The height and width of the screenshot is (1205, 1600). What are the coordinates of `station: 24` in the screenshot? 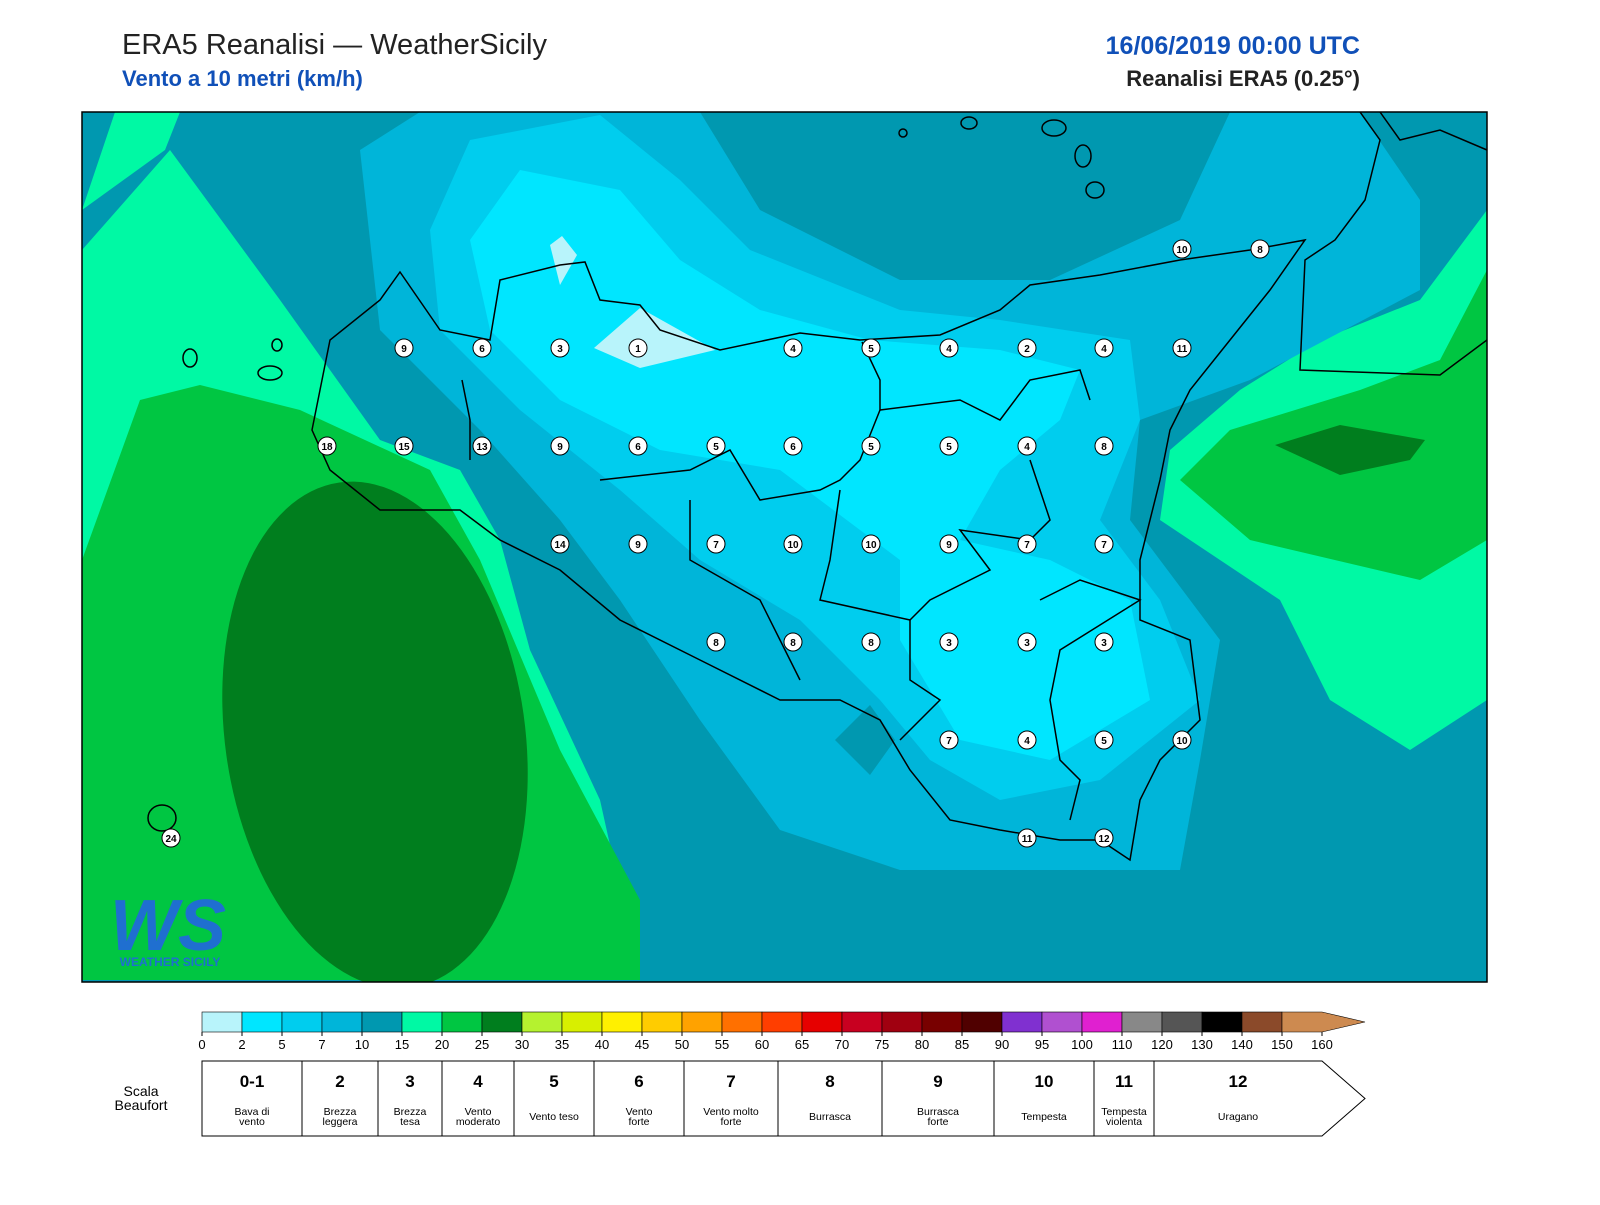 It's located at (171, 838).